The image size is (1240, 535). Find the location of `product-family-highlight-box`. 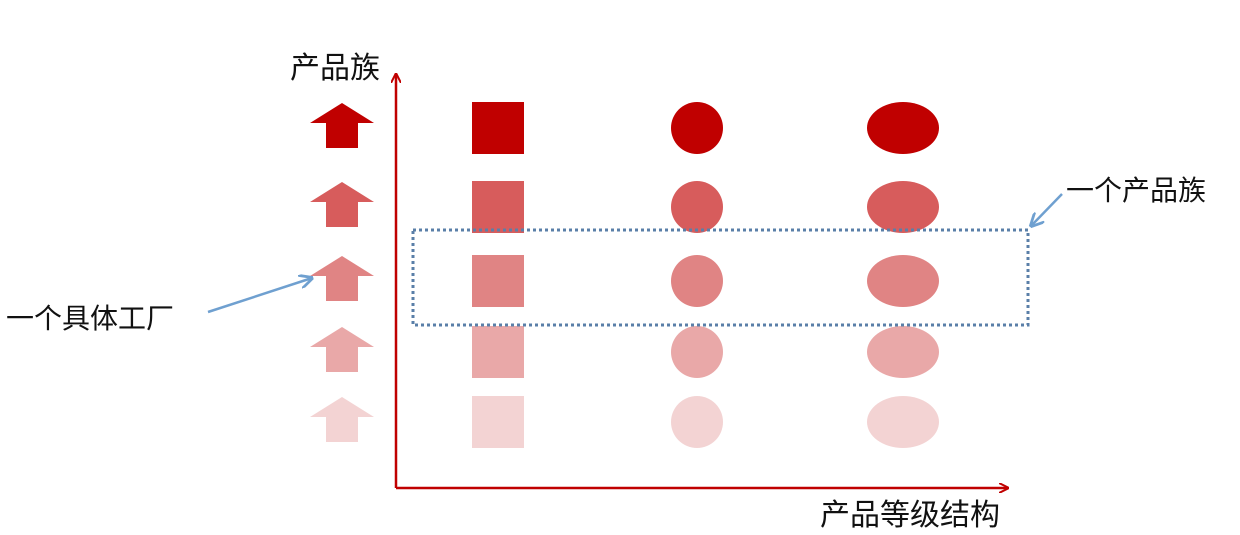

product-family-highlight-box is located at coordinates (720, 277).